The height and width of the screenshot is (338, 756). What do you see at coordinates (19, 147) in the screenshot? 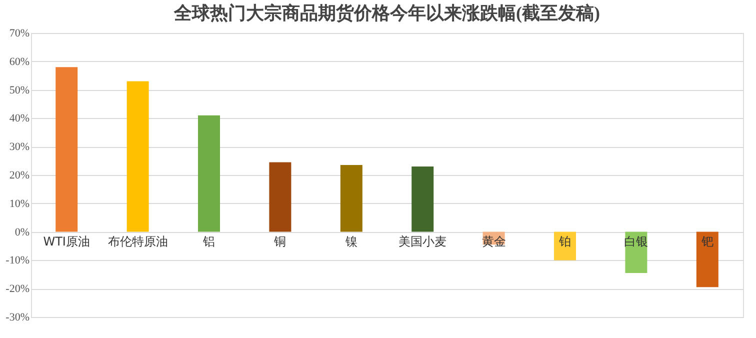
I see `y-tick-label: 30%` at bounding box center [19, 147].